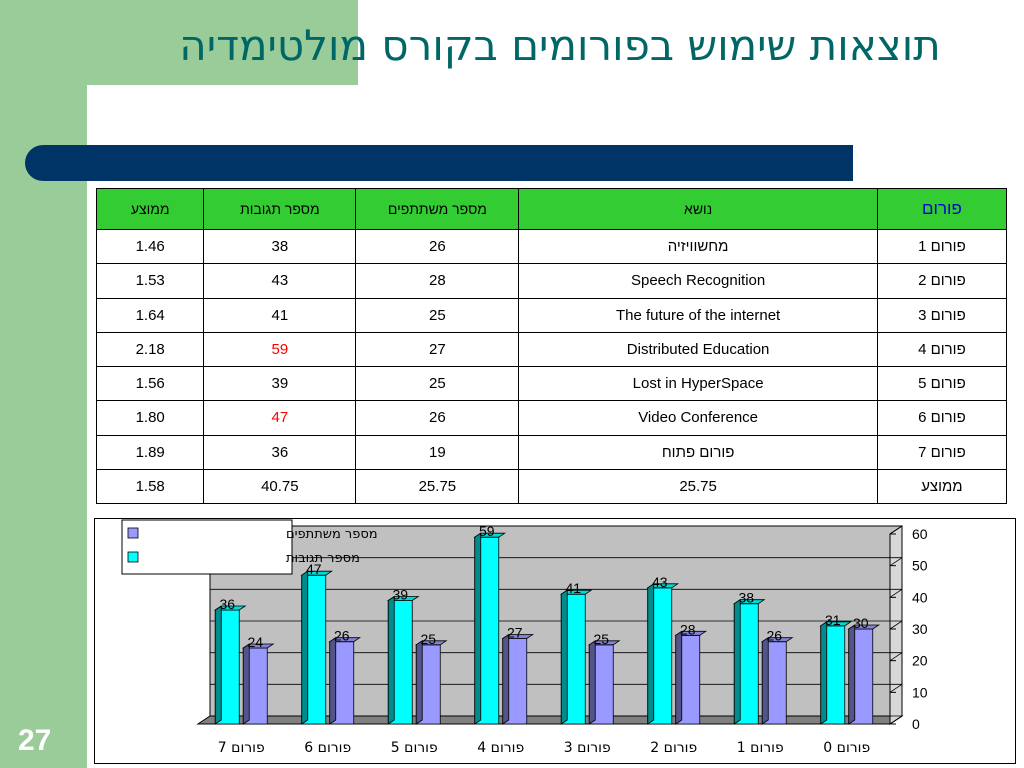 This screenshot has height=768, width=1024. What do you see at coordinates (942, 281) in the screenshot?
I see `cell-forum: פורום 2` at bounding box center [942, 281].